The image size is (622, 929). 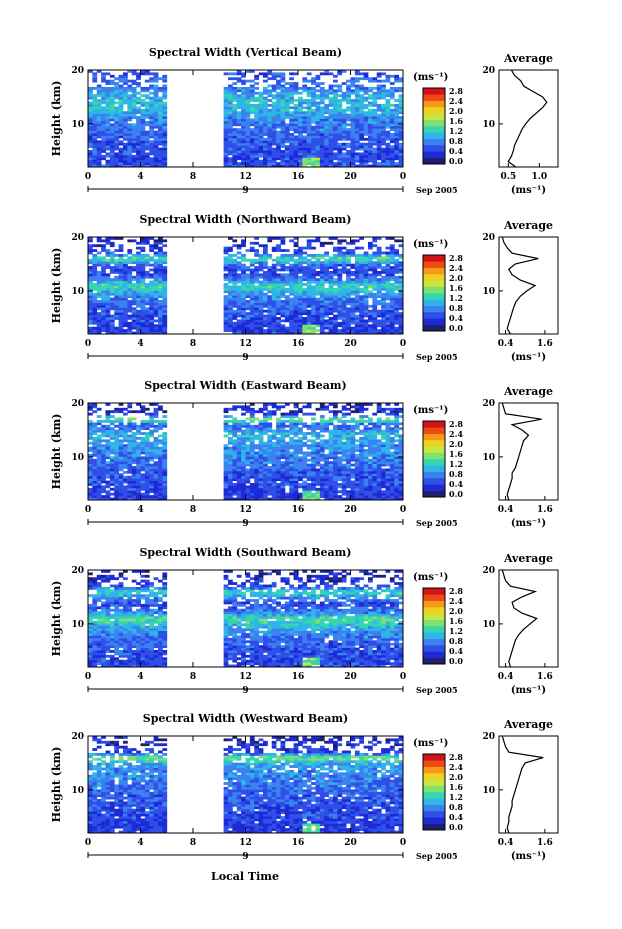 What do you see at coordinates (140, 344) in the screenshot?
I see `x-tick-label: 4` at bounding box center [140, 344].